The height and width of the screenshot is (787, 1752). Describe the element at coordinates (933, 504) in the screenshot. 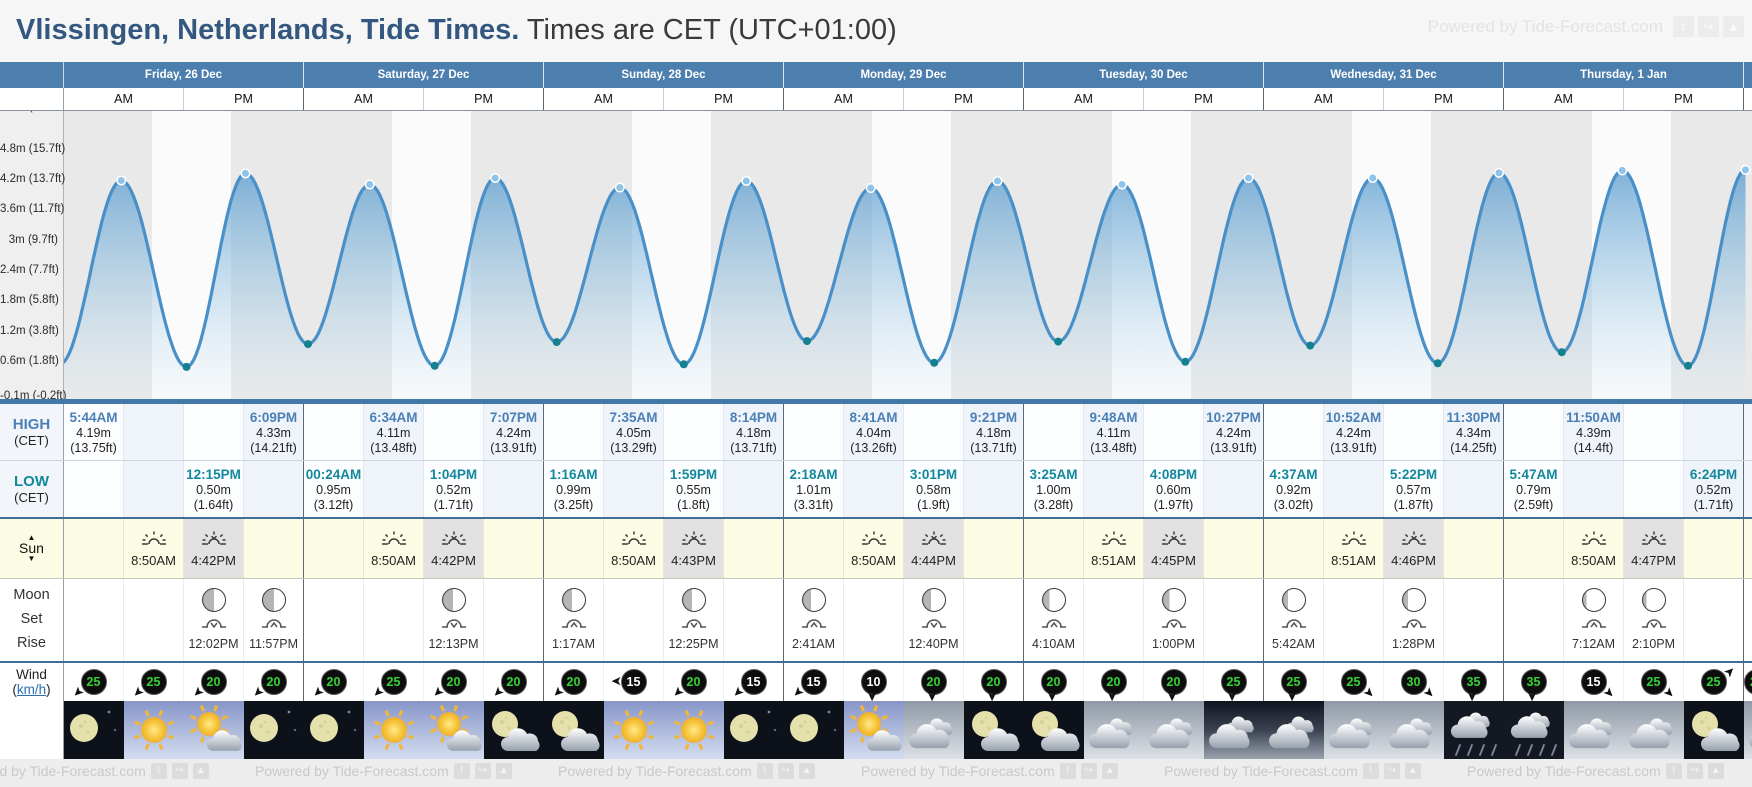

I see `tide-height-ft: (1.9ft)` at that location.